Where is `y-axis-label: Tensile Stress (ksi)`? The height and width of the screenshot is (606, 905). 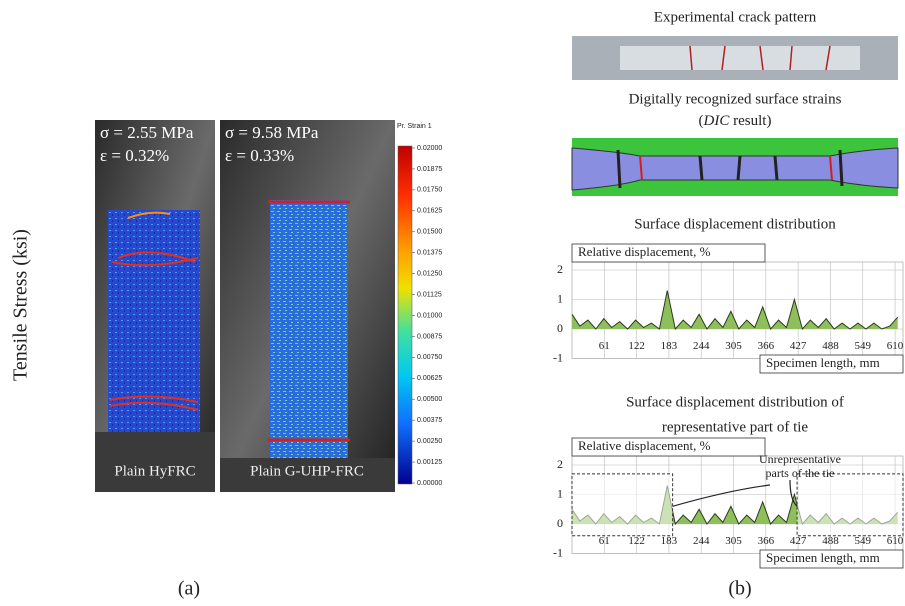 y-axis-label: Tensile Stress (ksi) is located at coordinates (21, 305).